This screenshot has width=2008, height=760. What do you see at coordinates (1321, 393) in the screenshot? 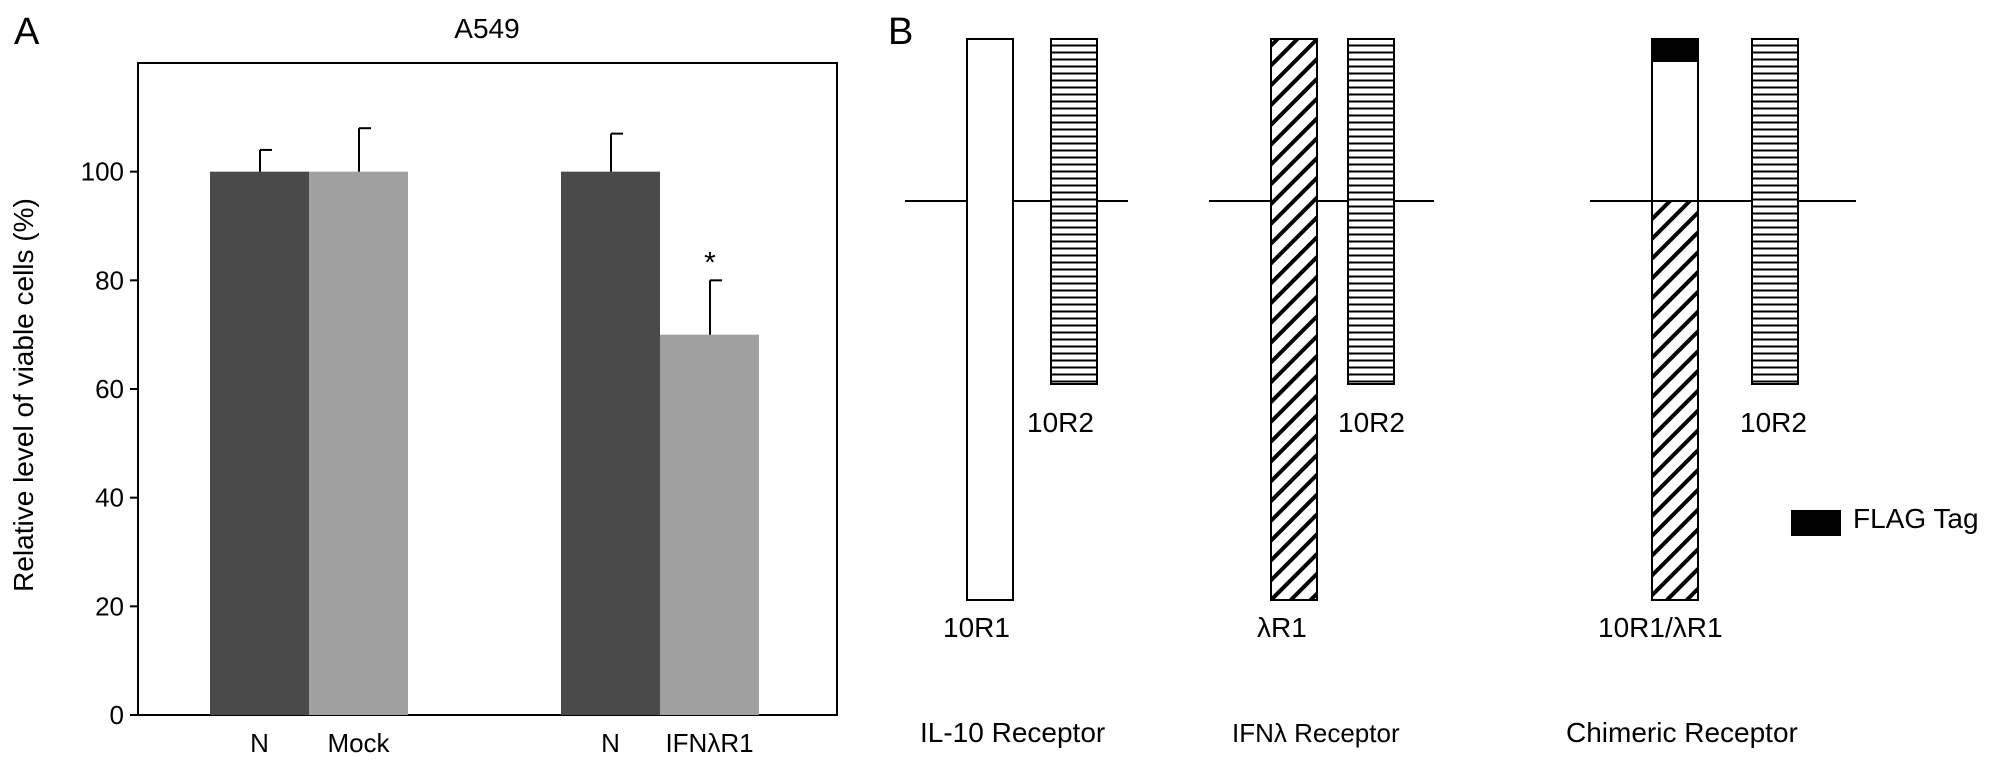
I see `ifnl-receptor: λR1 10R2 IFNλ Receptor` at bounding box center [1321, 393].